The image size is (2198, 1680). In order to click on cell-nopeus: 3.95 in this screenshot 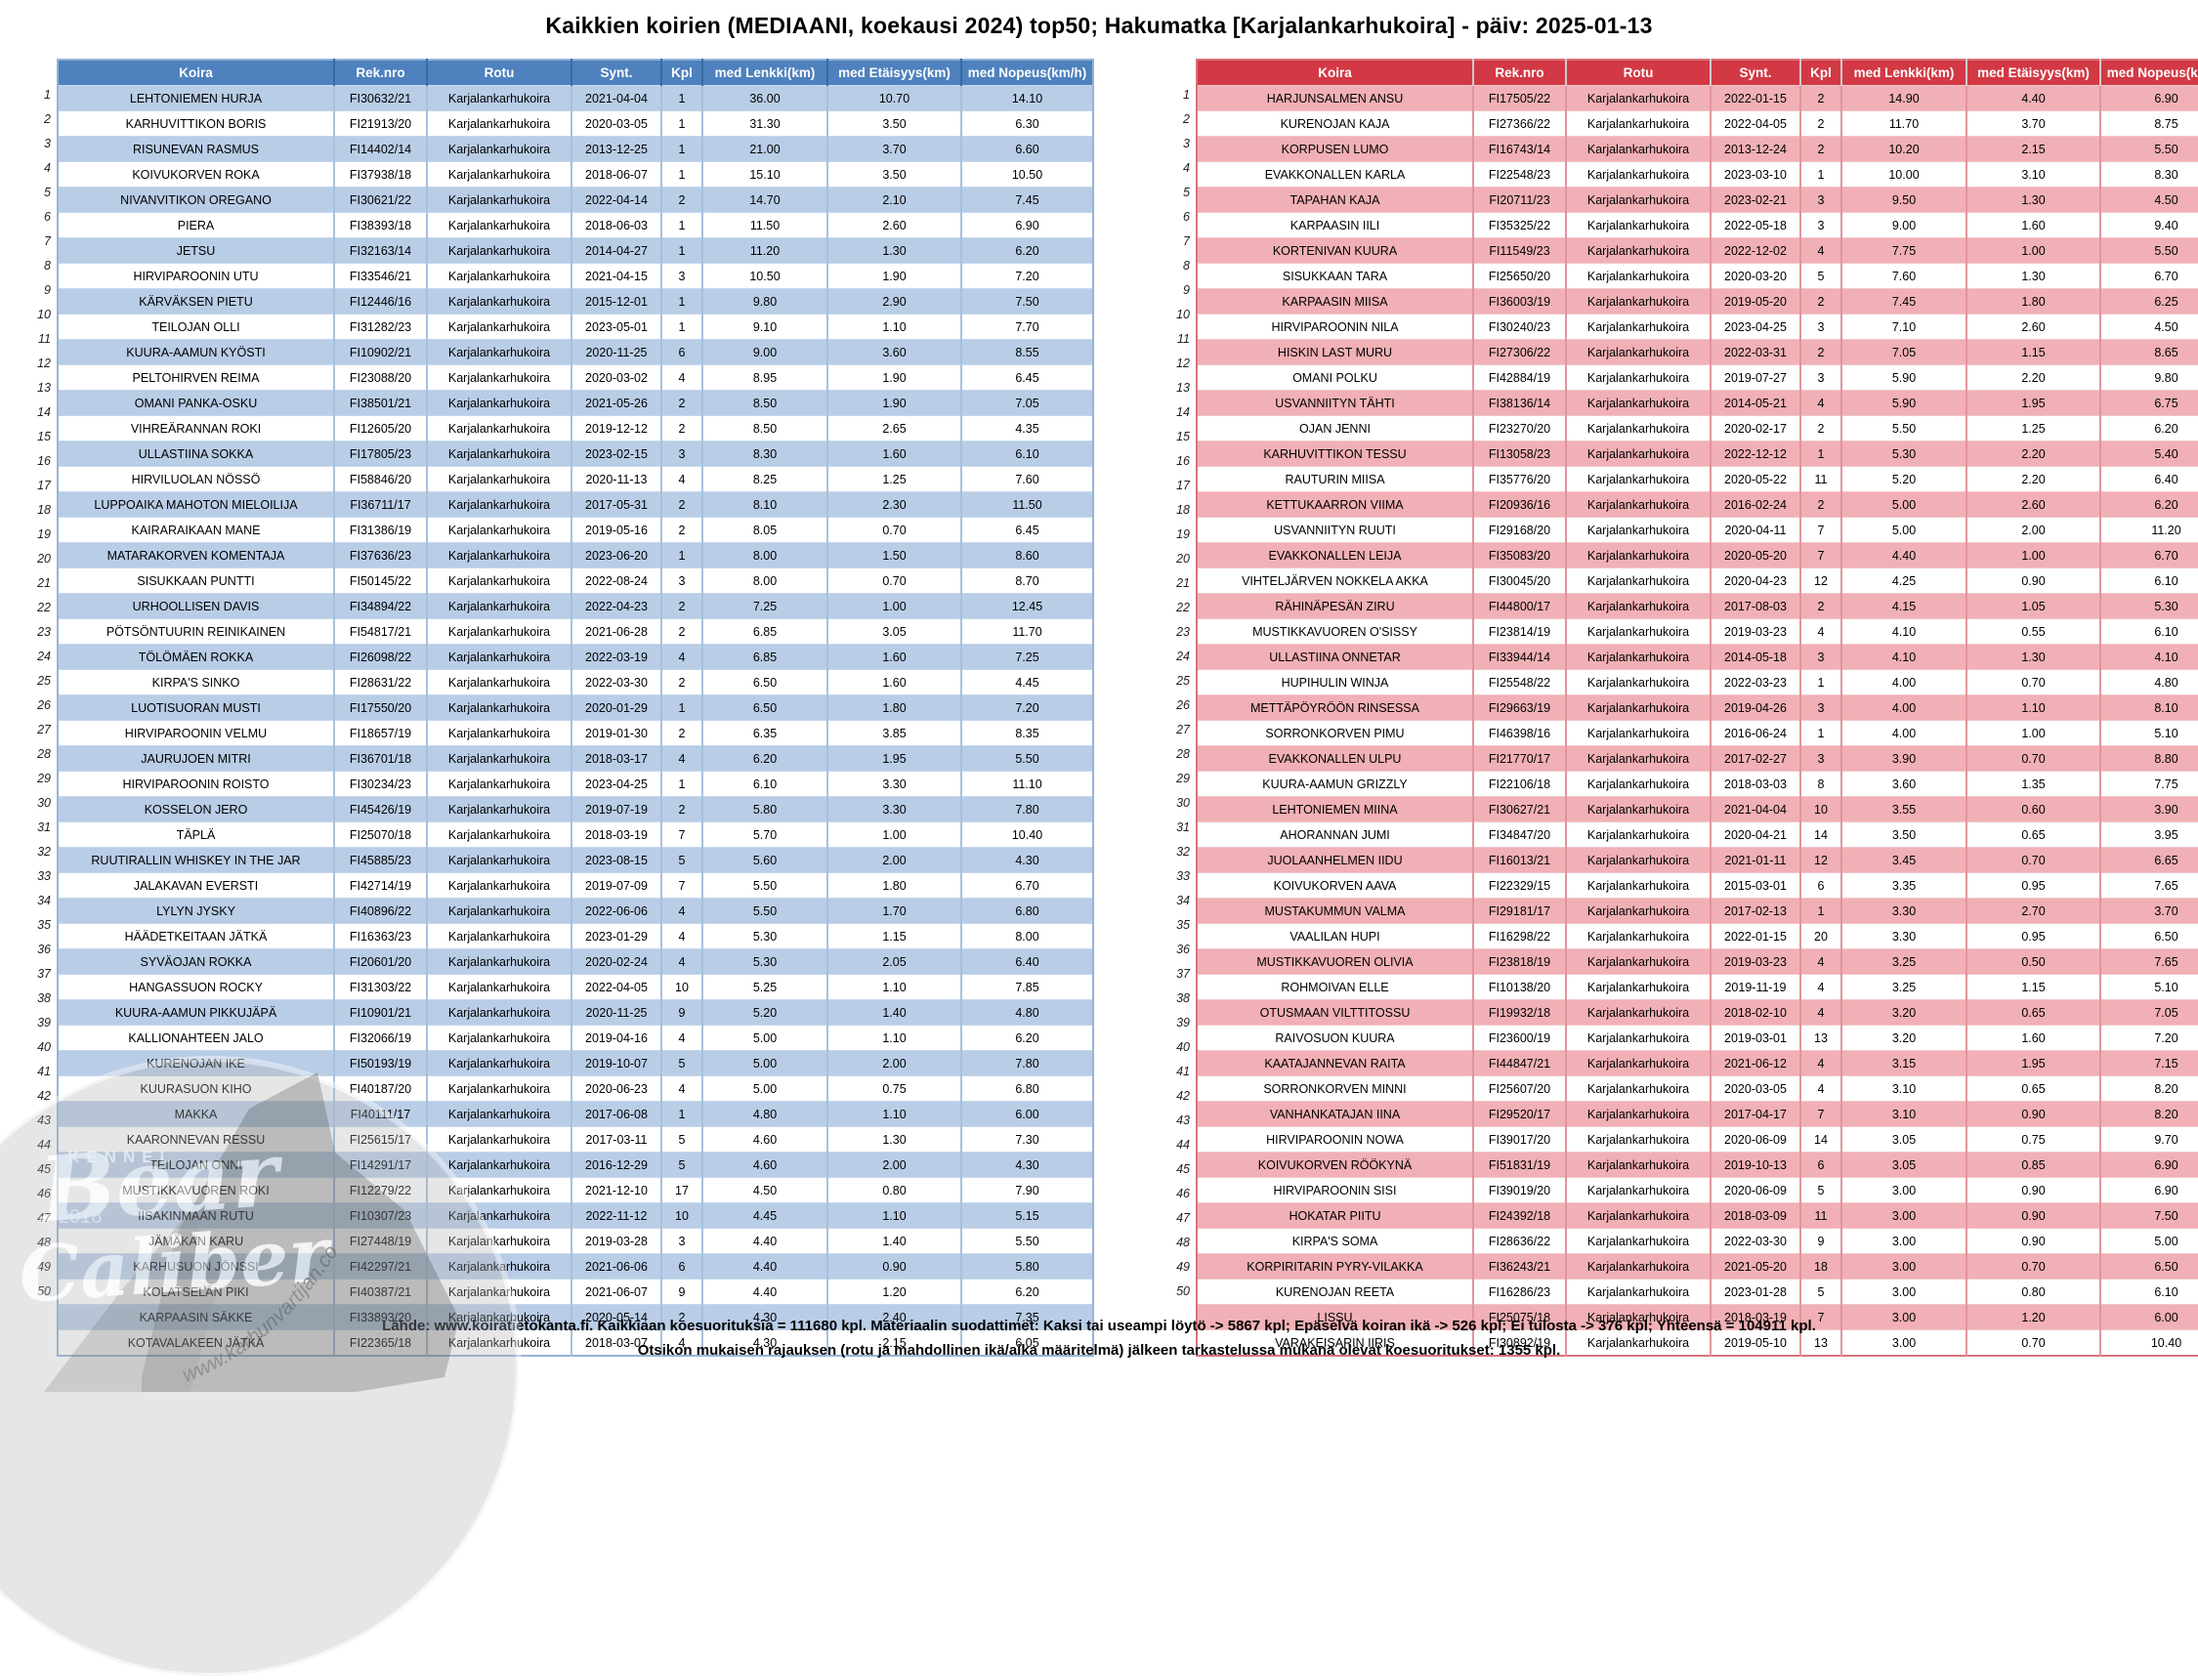, I will do `click(2148, 834)`.